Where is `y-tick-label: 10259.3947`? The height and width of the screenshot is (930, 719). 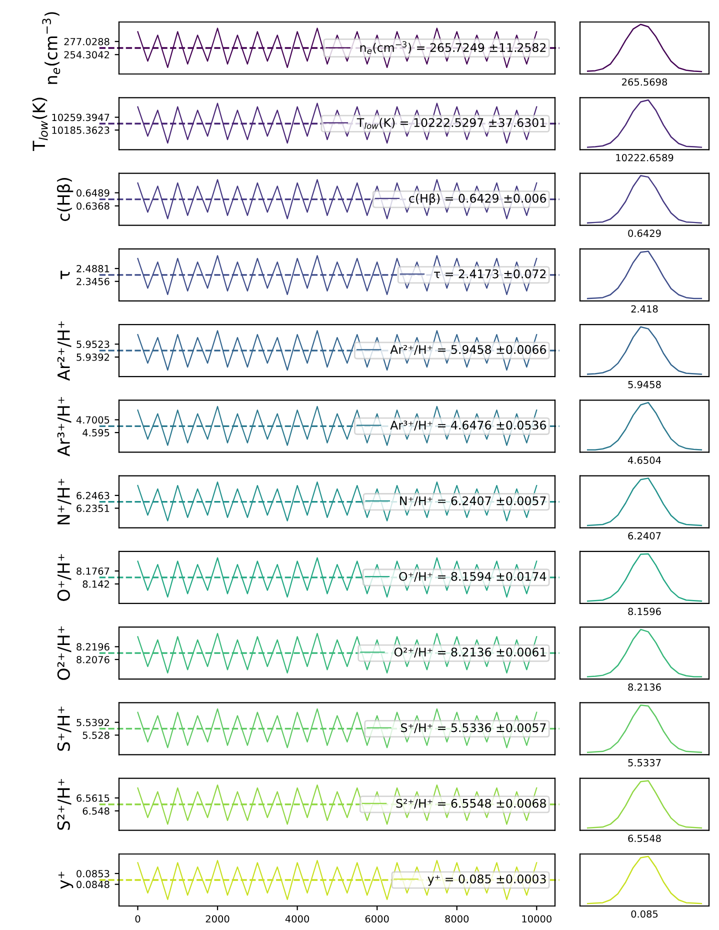 y-tick-label: 10259.3947 is located at coordinates (81, 118).